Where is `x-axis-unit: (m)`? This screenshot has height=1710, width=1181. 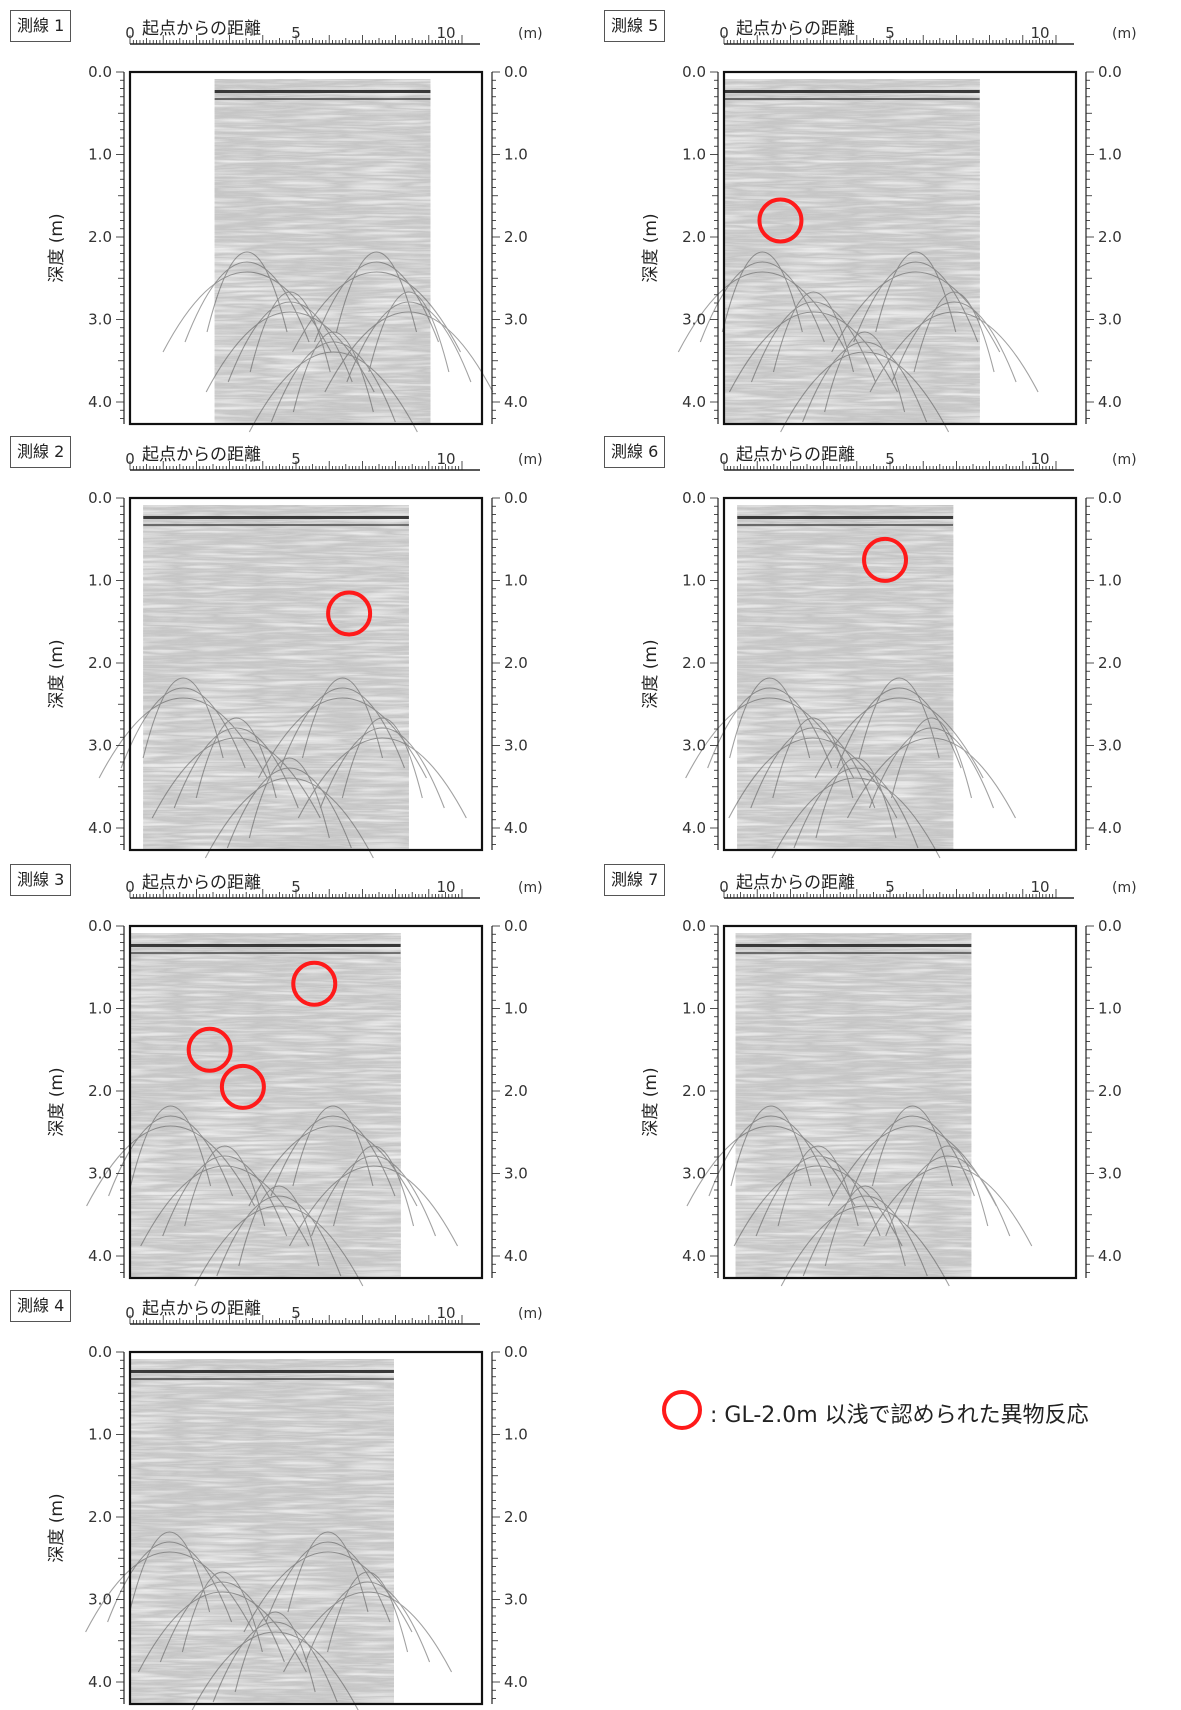 x-axis-unit: (m) is located at coordinates (1124, 460).